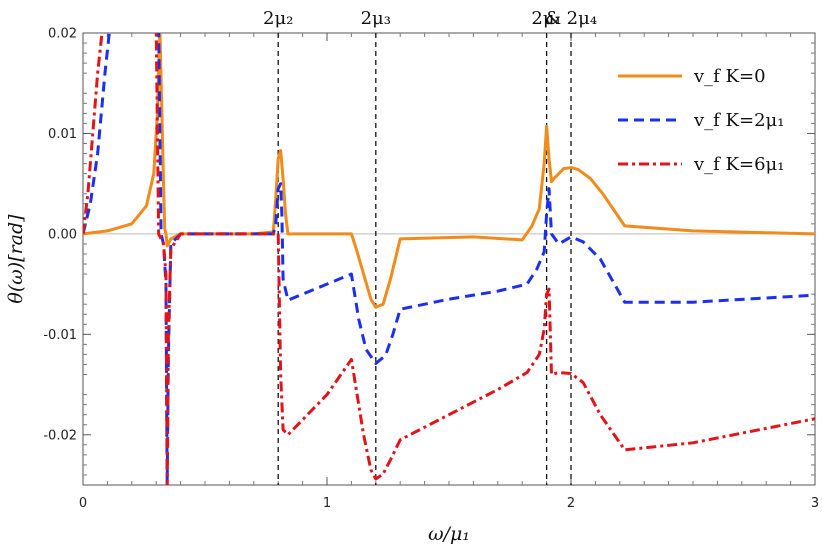 The width and height of the screenshot is (822, 552). I want to click on x-tick-label: 1, so click(327, 503).